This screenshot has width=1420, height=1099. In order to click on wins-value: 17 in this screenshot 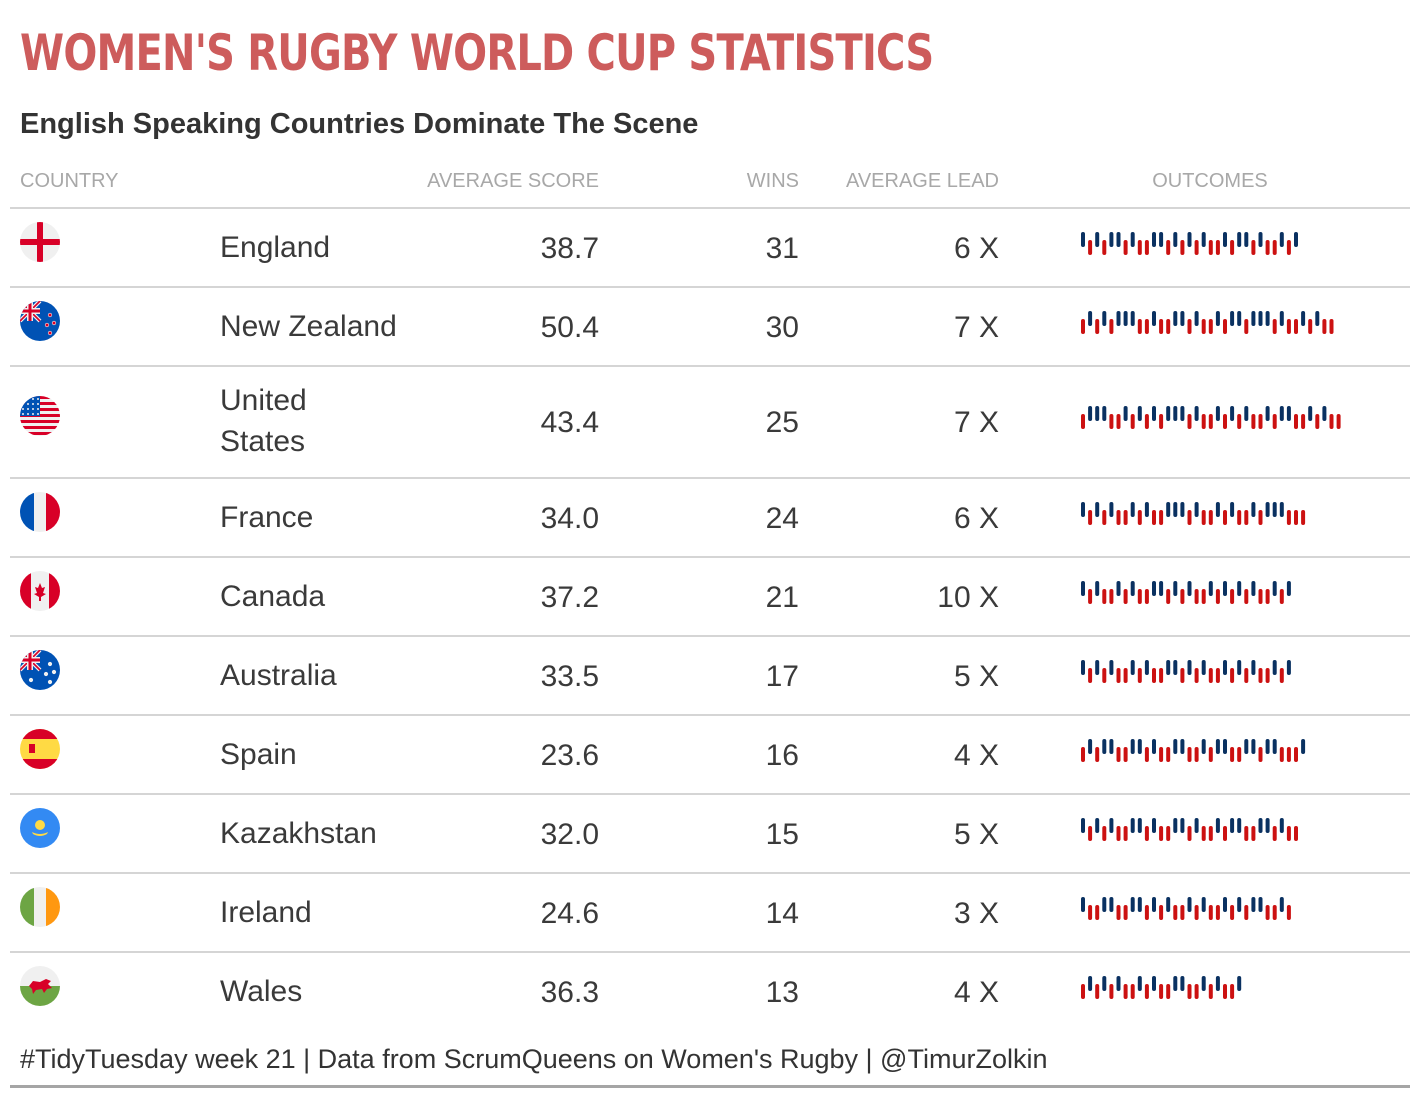, I will do `click(782, 676)`.